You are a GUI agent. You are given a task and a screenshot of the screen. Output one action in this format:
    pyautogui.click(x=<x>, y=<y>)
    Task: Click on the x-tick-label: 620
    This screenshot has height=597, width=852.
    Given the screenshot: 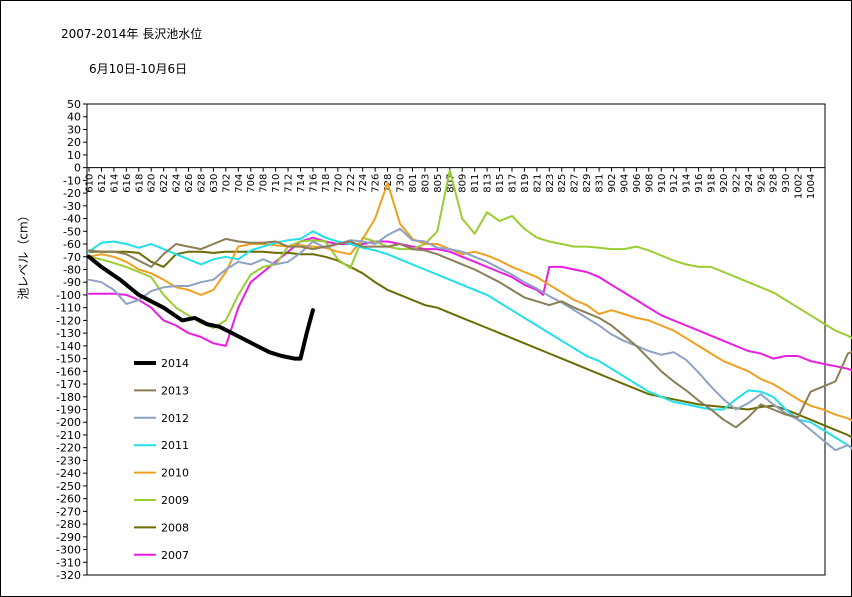 What is the action you would take?
    pyautogui.click(x=152, y=183)
    